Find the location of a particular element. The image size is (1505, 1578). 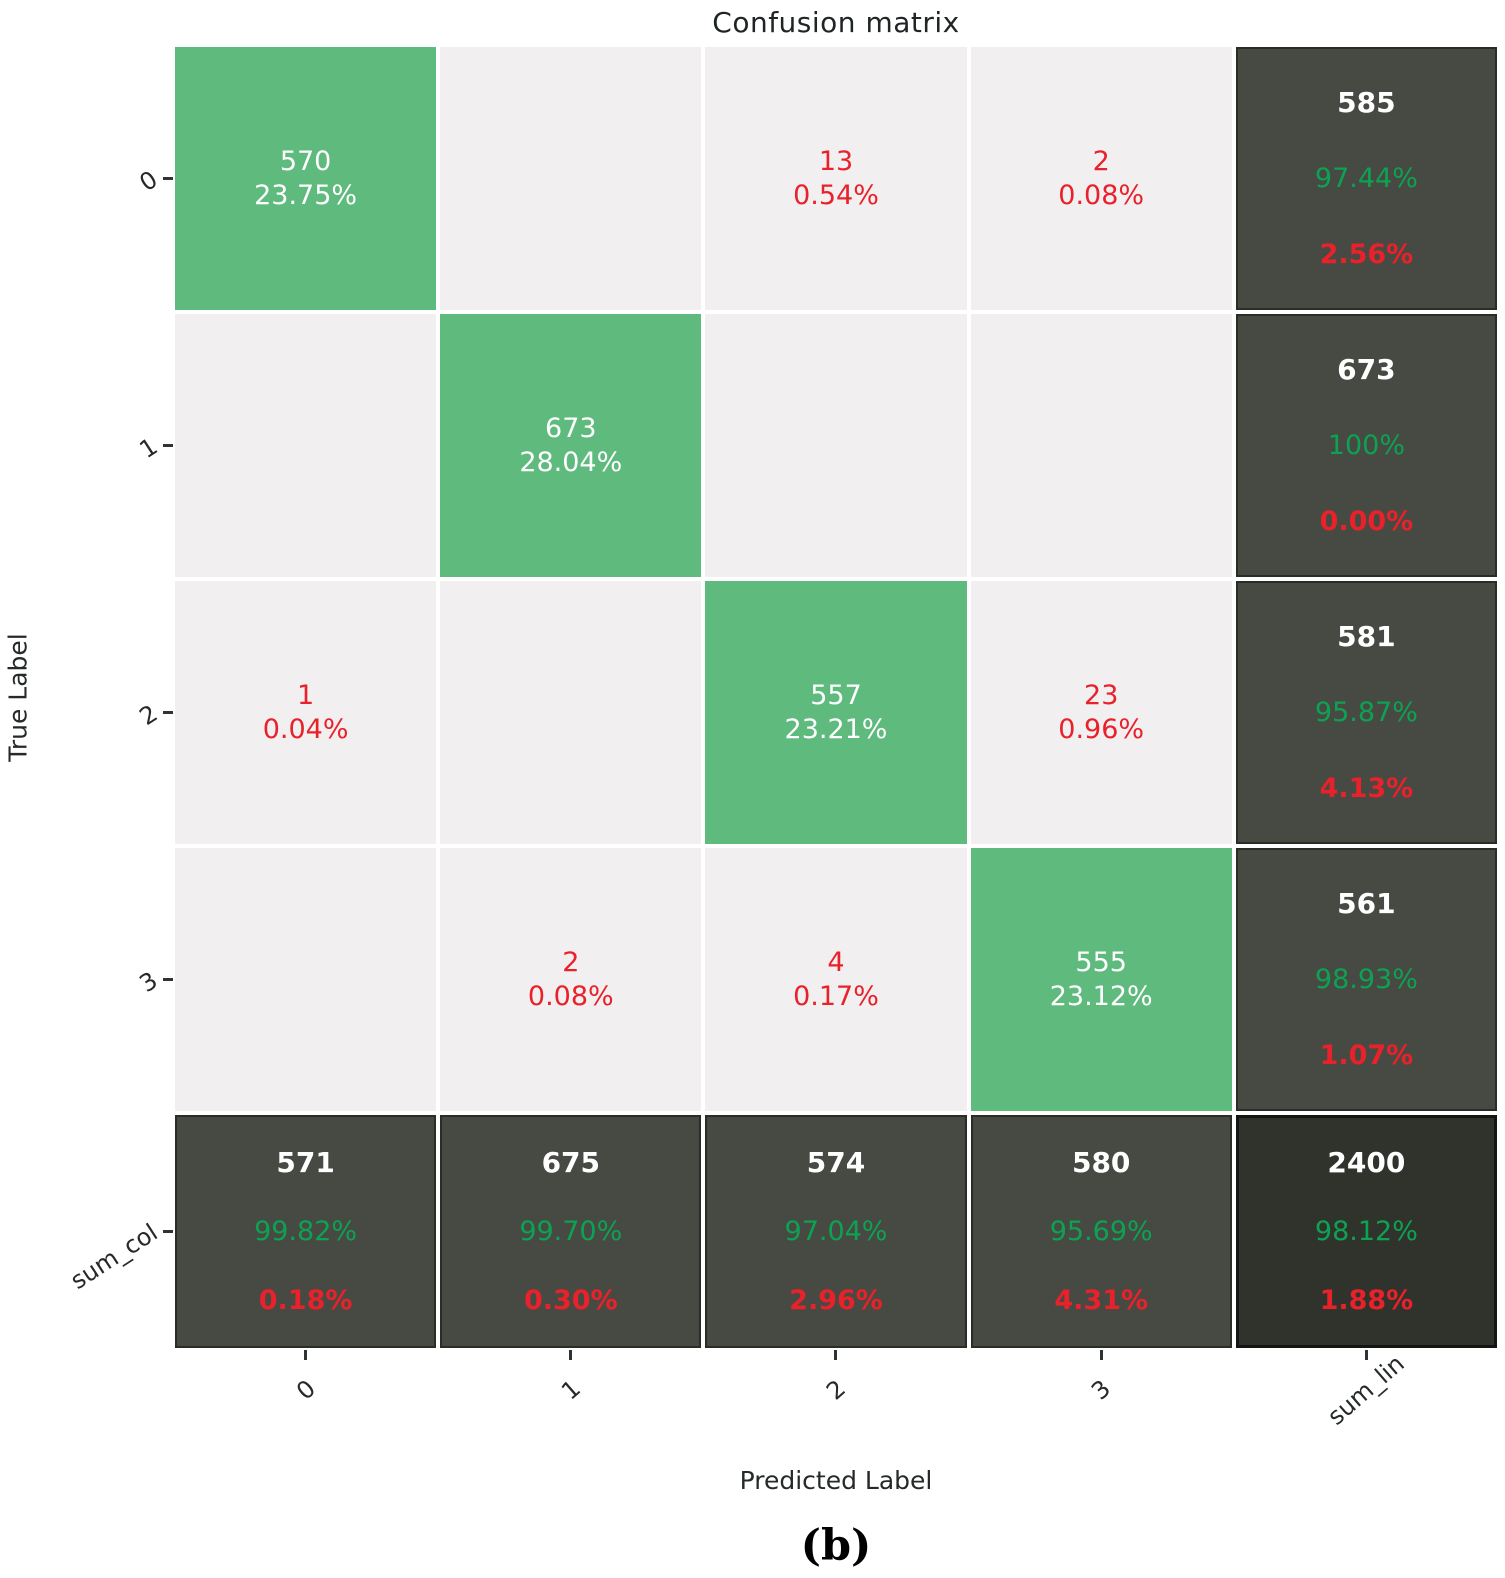

y-tick-label: sum_col is located at coordinates (114, 1256).